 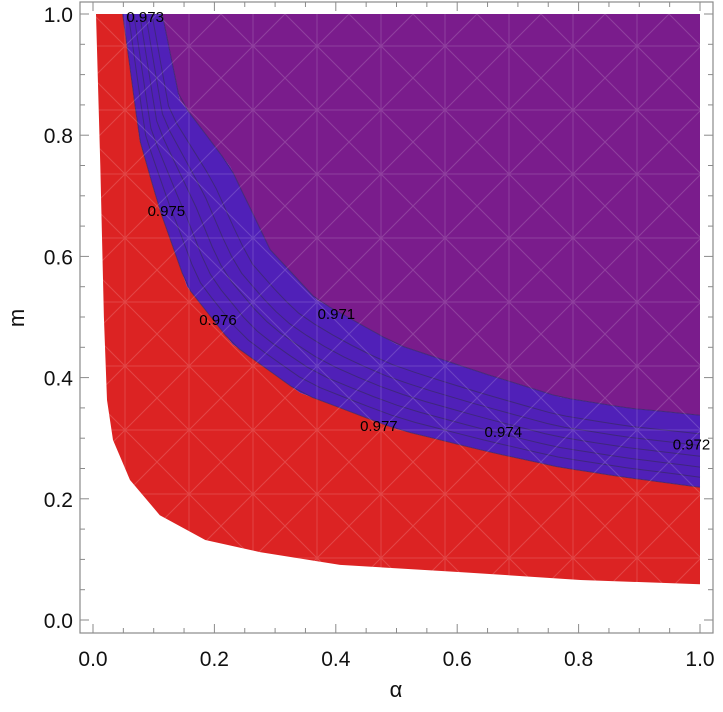 I want to click on y-axis-title: m, so click(x=16, y=318).